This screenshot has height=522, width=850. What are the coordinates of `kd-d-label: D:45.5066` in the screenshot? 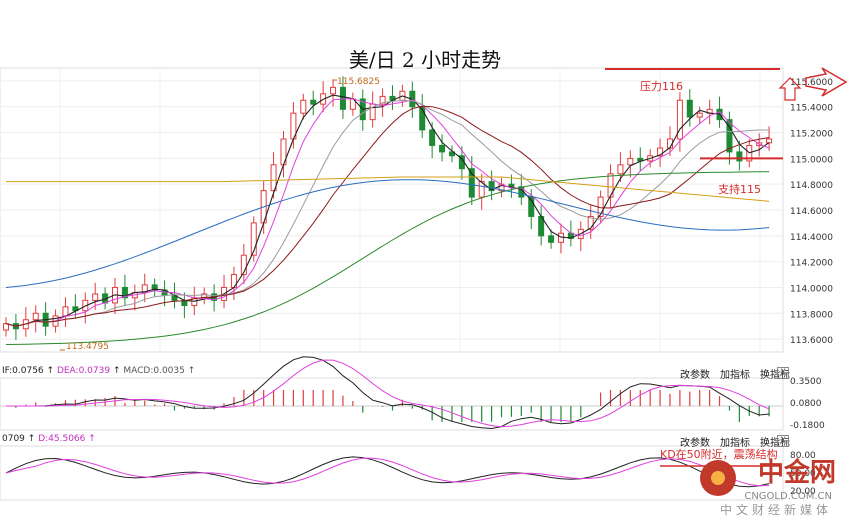 It's located at (62, 439).